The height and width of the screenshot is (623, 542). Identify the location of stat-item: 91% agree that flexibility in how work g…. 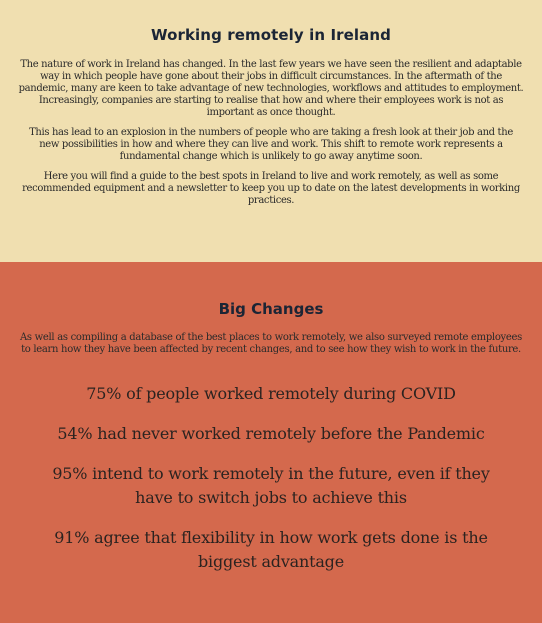
(271, 549).